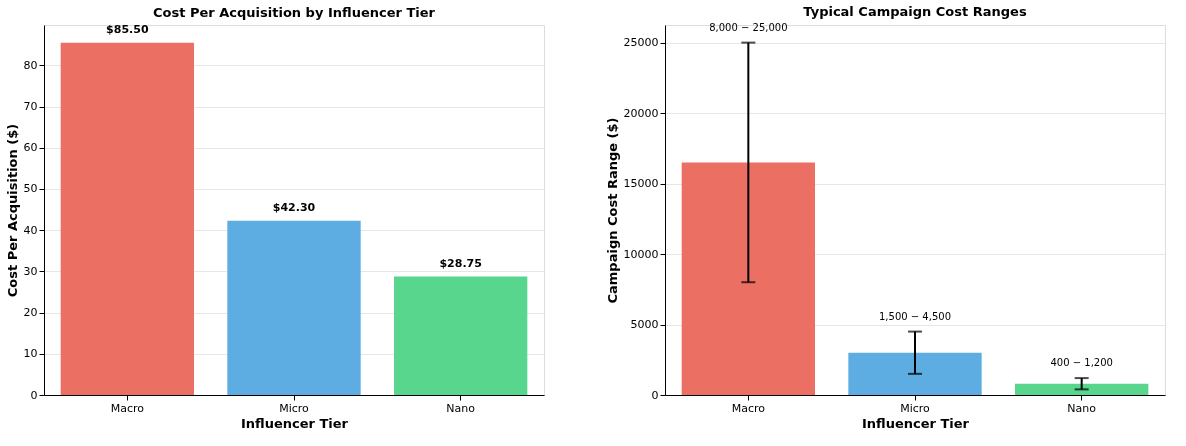  I want to click on y-tick-label: 40, so click(30, 230).